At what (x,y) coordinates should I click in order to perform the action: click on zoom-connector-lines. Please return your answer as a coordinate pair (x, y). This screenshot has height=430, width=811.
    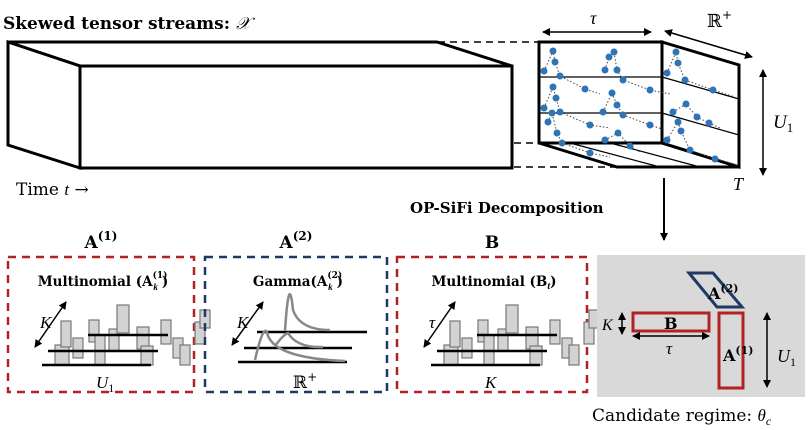
    Looking at the image, I should click on (527, 104).